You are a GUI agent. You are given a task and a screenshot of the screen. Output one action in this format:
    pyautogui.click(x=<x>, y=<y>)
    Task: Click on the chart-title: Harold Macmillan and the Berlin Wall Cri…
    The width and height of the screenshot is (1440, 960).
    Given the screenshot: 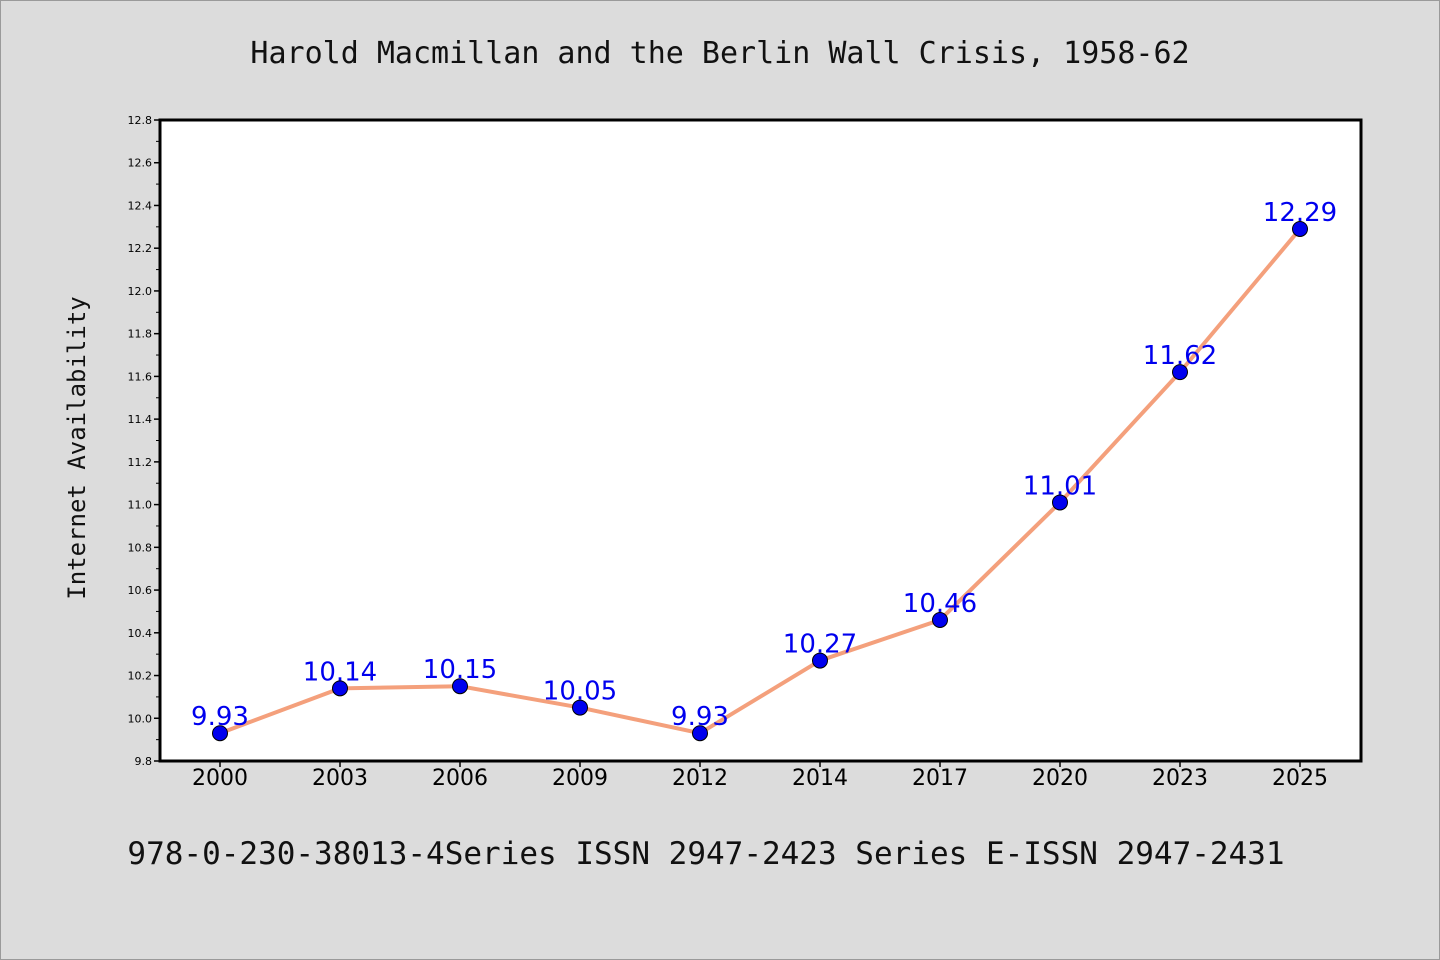 What is the action you would take?
    pyautogui.click(x=719, y=53)
    